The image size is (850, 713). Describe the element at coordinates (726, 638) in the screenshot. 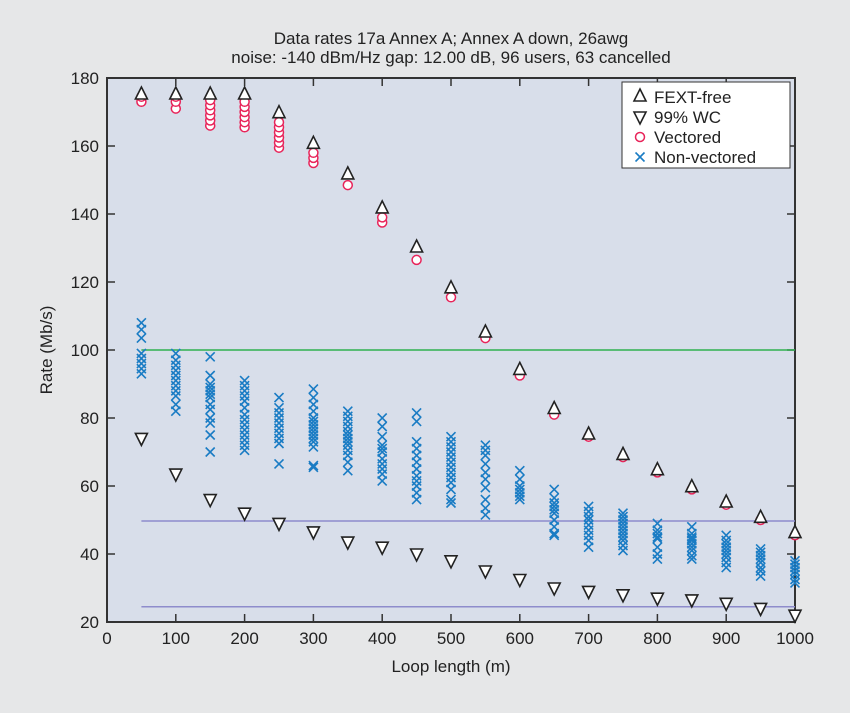

I see `x-tick-label: 900` at that location.